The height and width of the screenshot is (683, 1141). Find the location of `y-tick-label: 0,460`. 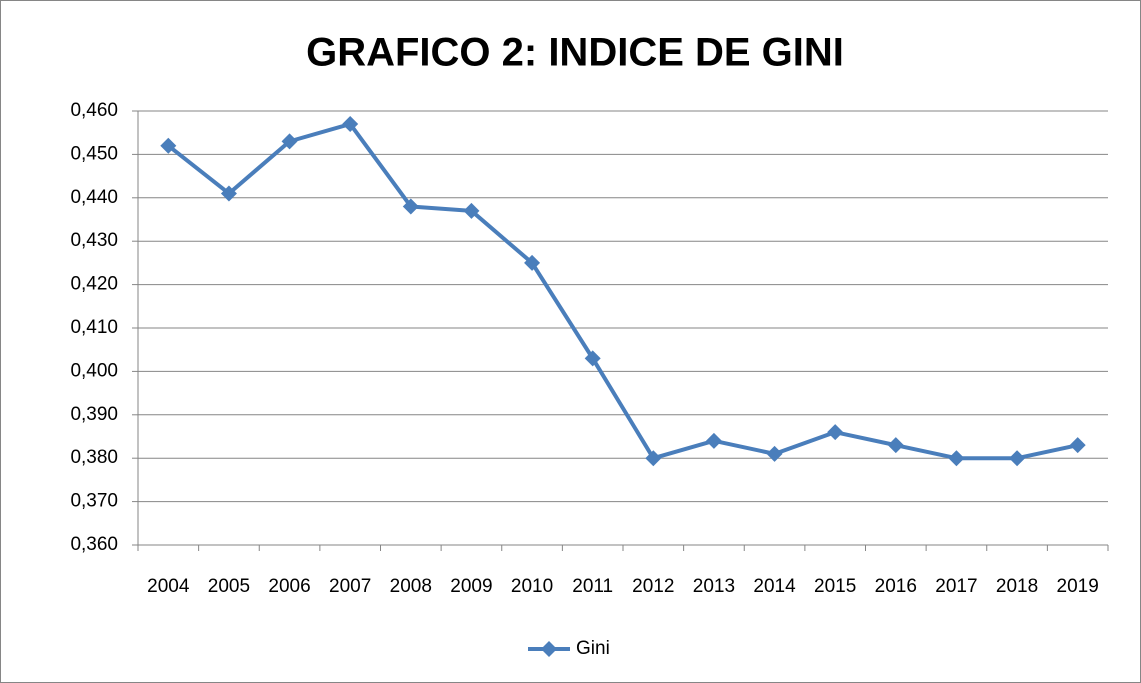

y-tick-label: 0,460 is located at coordinates (94, 110).